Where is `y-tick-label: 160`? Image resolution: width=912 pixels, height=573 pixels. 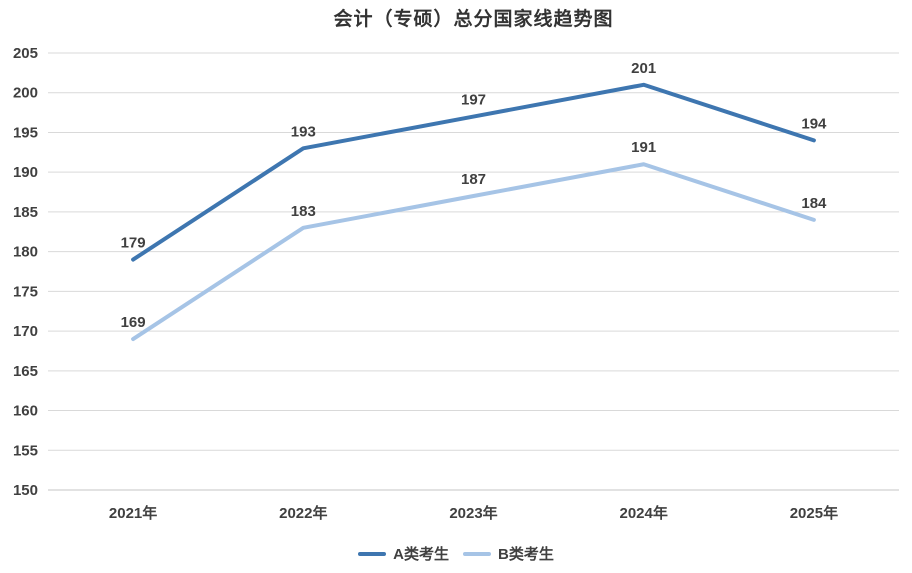
y-tick-label: 160 is located at coordinates (25, 411).